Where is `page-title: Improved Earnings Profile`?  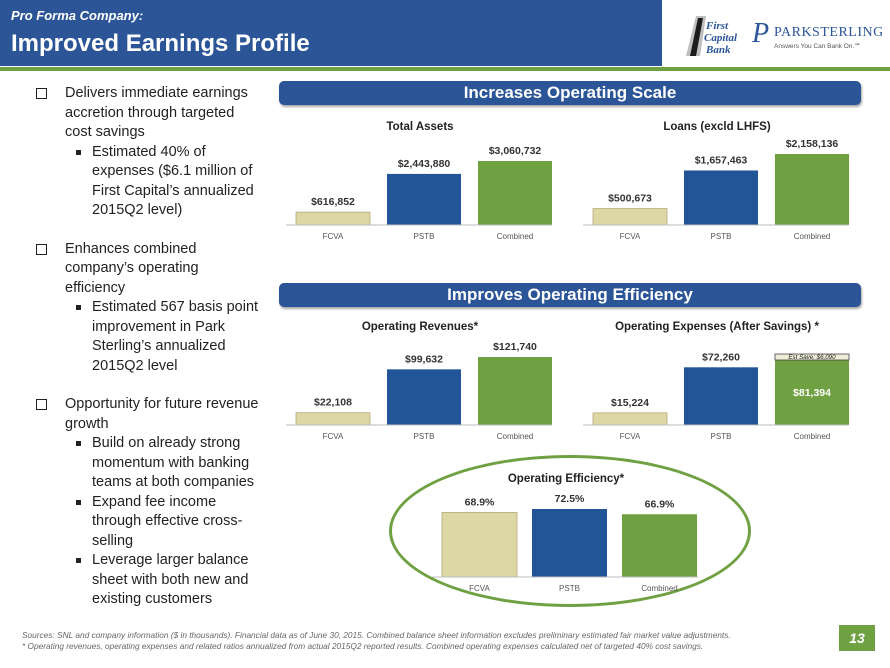 page-title: Improved Earnings Profile is located at coordinates (160, 43).